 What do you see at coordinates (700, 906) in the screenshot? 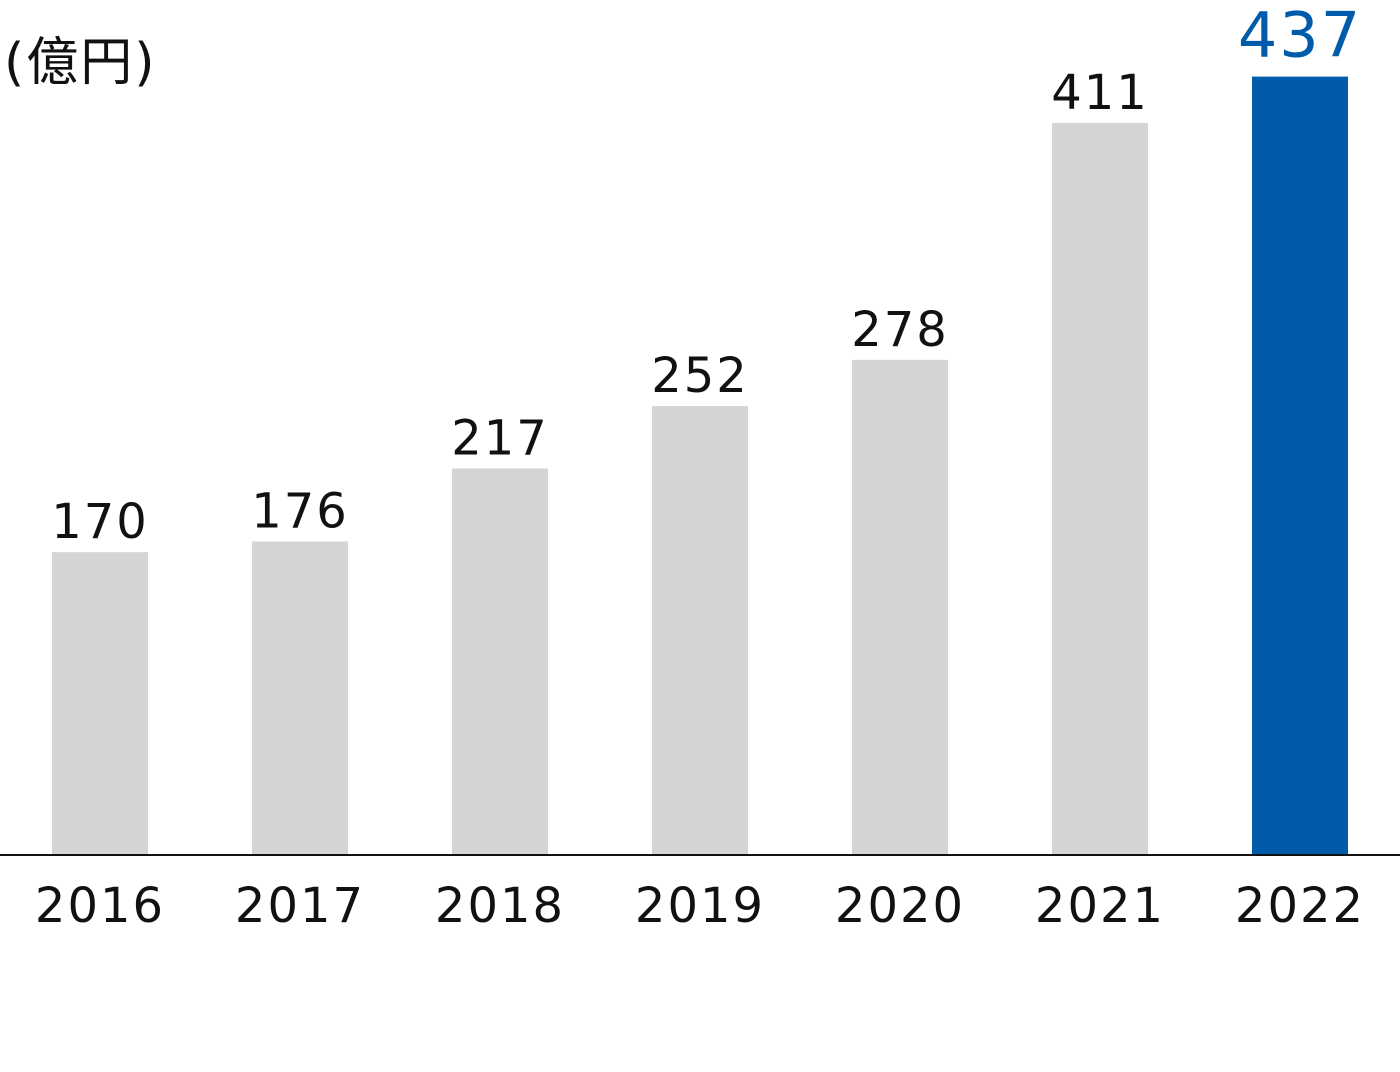
I see `x-tick-label: 2019` at bounding box center [700, 906].